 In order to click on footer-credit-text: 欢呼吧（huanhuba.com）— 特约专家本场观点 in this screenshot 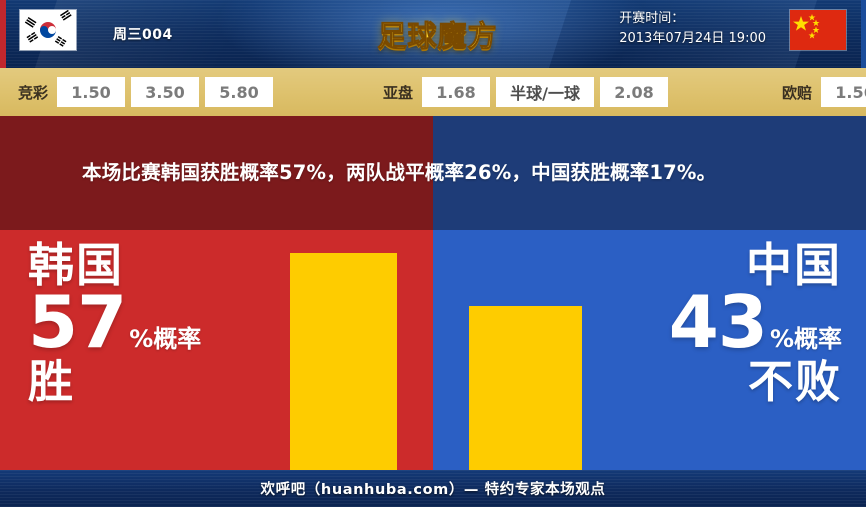, I will do `click(433, 490)`.